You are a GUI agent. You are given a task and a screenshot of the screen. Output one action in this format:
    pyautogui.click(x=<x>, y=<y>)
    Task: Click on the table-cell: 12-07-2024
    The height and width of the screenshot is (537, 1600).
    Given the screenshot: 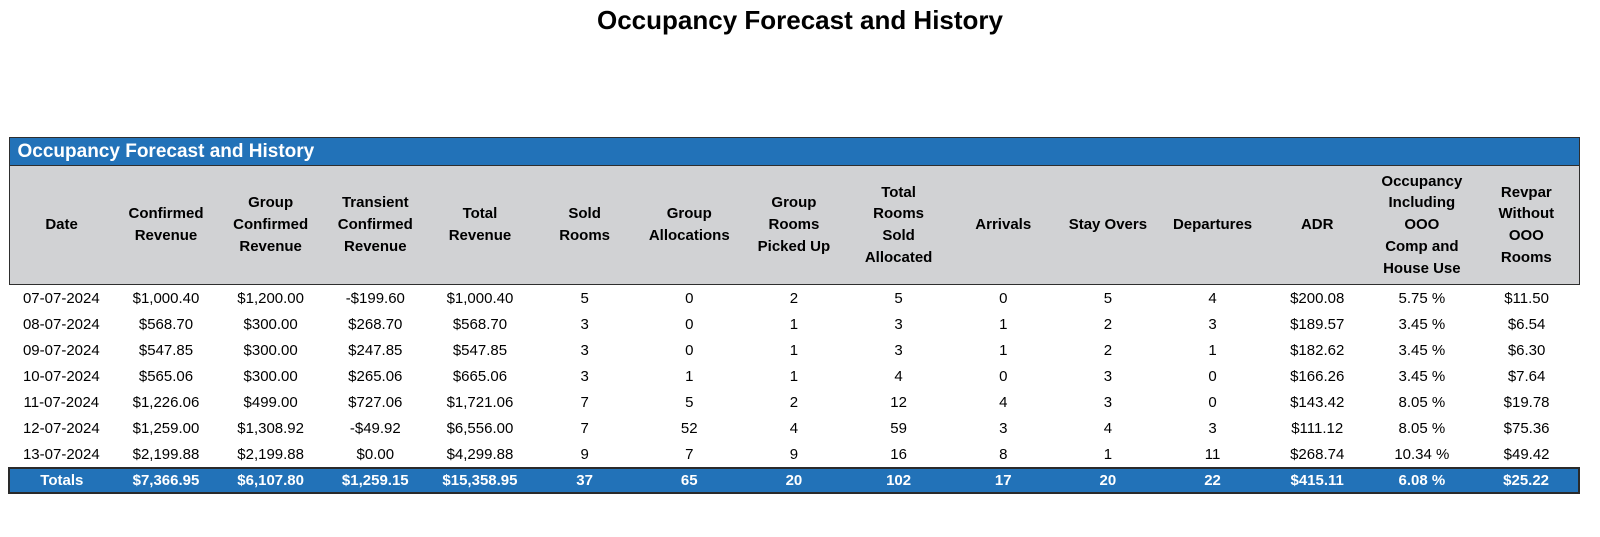 What is the action you would take?
    pyautogui.click(x=61, y=428)
    